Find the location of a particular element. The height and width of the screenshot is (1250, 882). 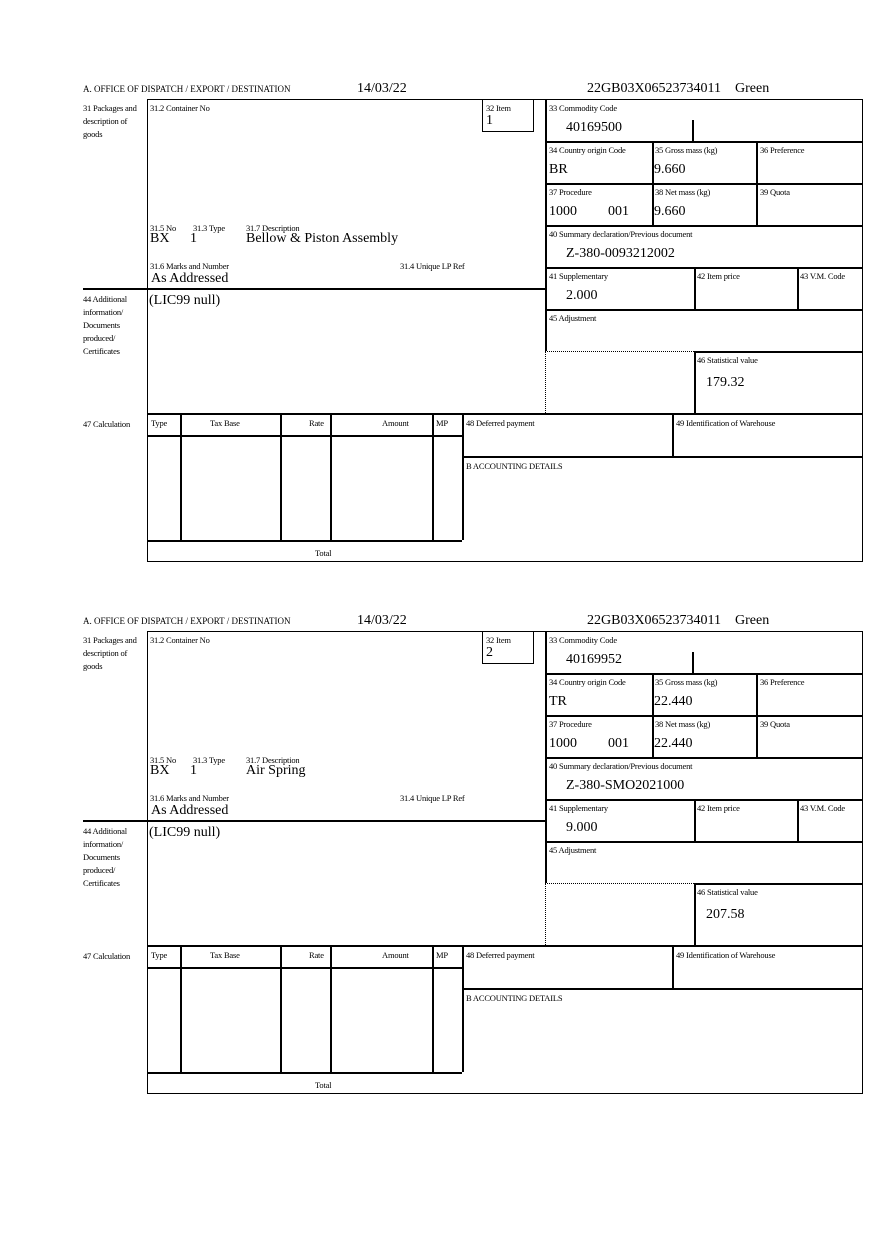

container-no-label: 31.2 Container No is located at coordinates (180, 640).